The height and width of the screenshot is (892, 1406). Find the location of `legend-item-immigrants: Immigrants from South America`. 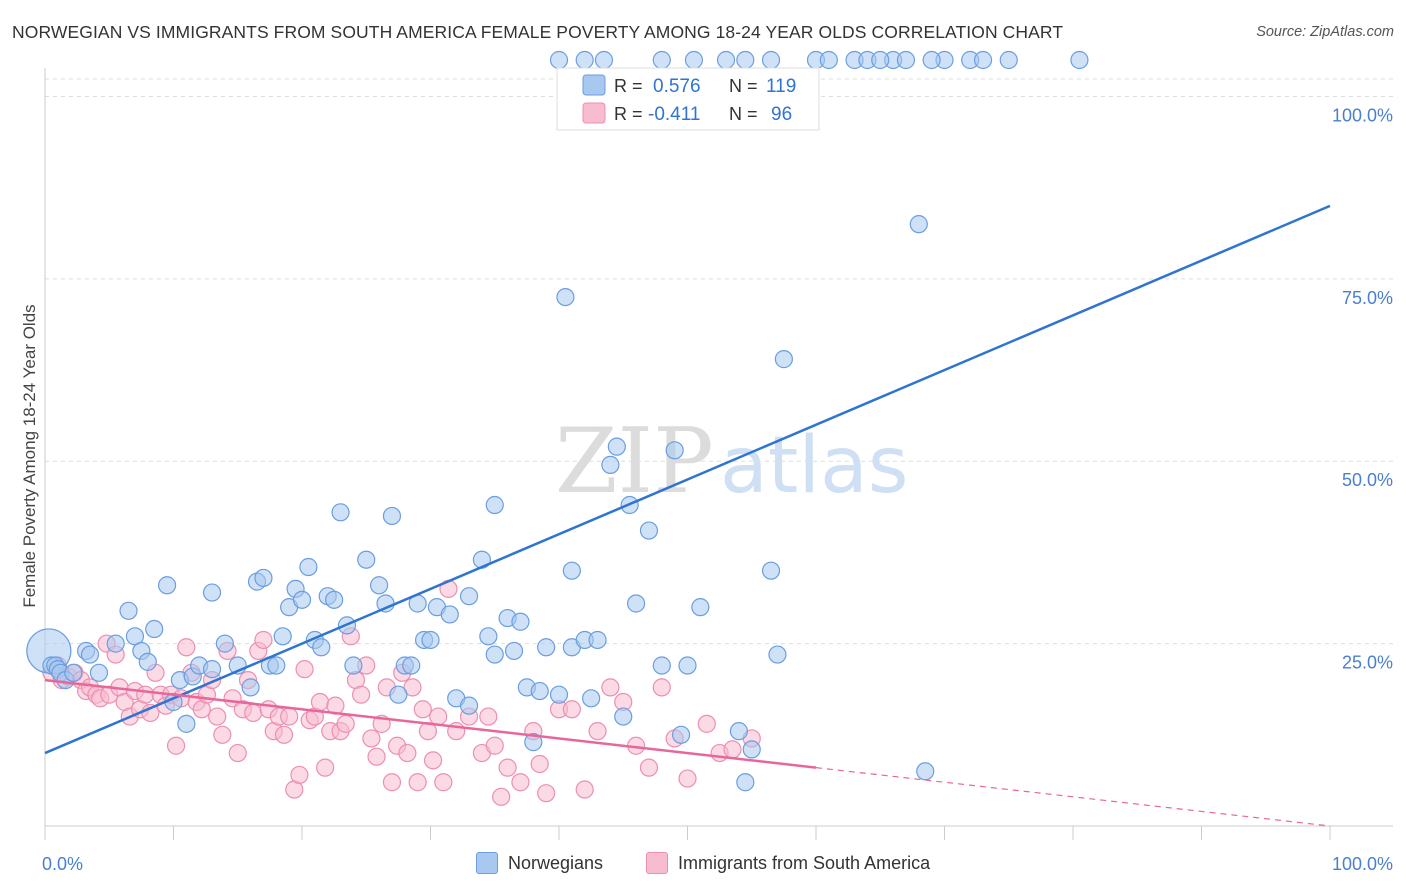

legend-item-immigrants: Immigrants from South America is located at coordinates (788, 863).